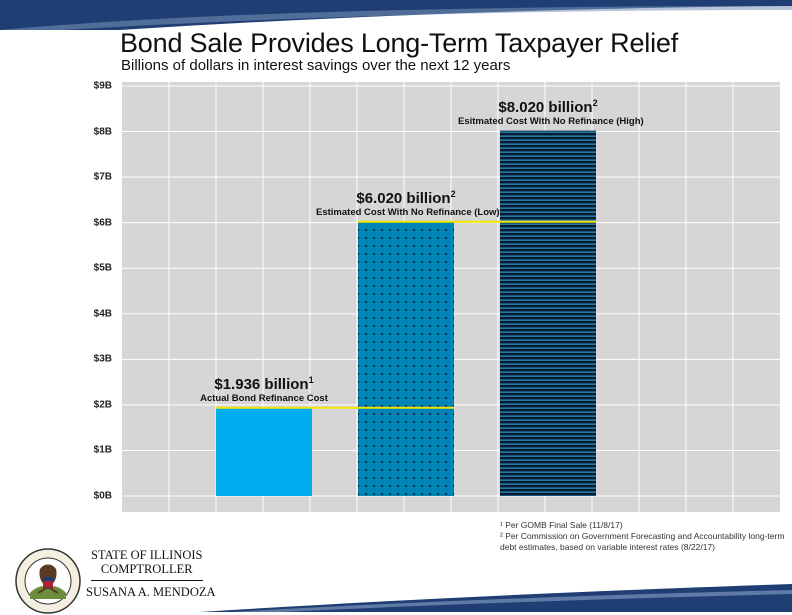 This screenshot has height=615, width=792. Describe the element at coordinates (146, 569) in the screenshot. I see `logo-line-office: COMPTROLLER` at that location.